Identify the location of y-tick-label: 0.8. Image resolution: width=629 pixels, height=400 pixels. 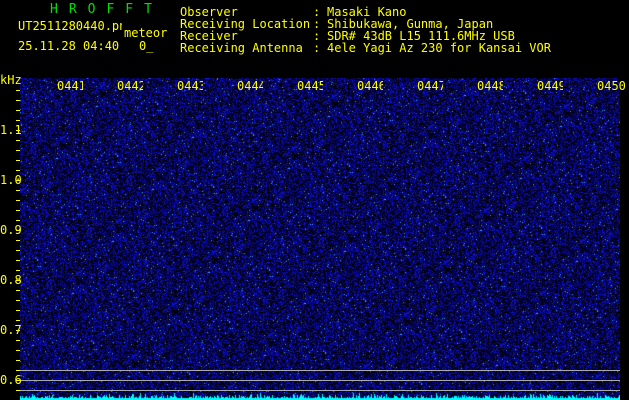
(11, 280).